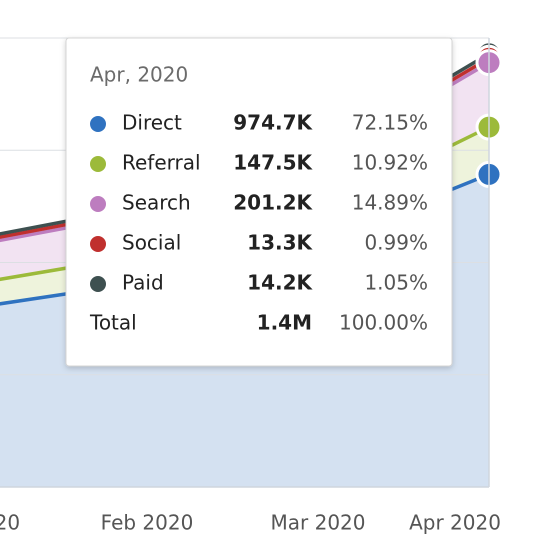 The height and width of the screenshot is (560, 546). Describe the element at coordinates (383, 323) in the screenshot. I see `total-share: 100.00%` at that location.